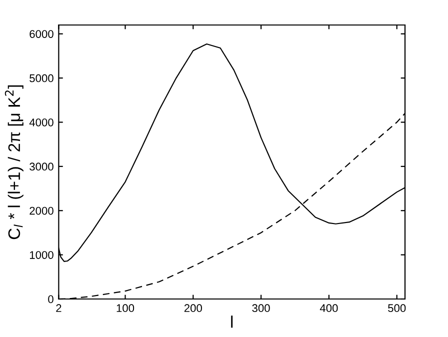 The image size is (448, 337). What do you see at coordinates (42, 255) in the screenshot?
I see `y-tick-label: 1000` at bounding box center [42, 255].